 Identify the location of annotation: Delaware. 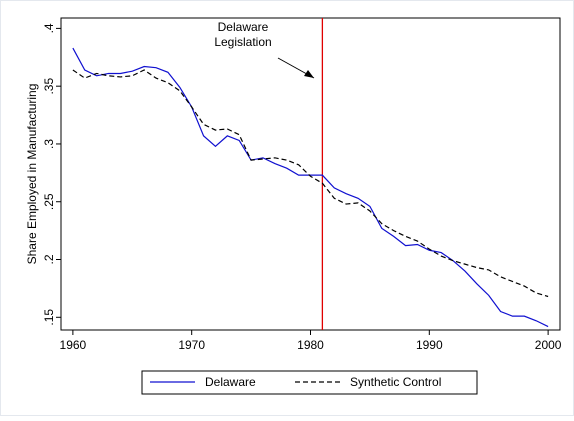
(243, 27).